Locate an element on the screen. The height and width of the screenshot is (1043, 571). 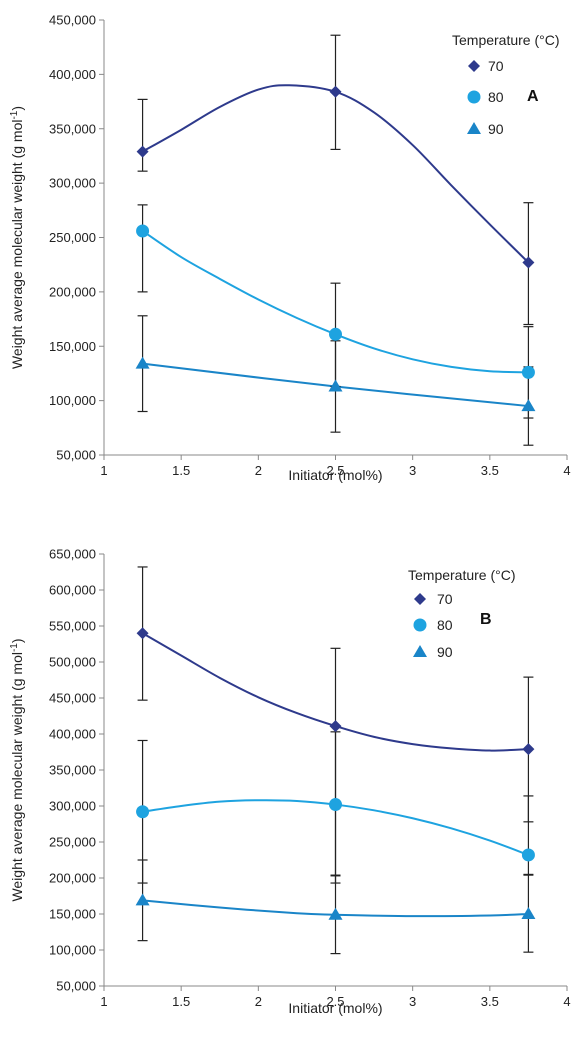
panel-label: A is located at coordinates (533, 96).